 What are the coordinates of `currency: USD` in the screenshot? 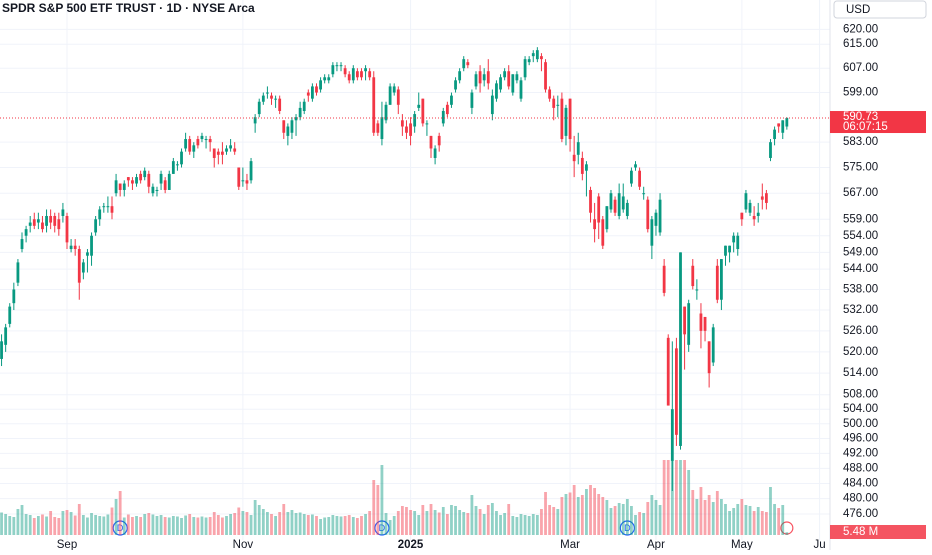 It's located at (858, 10).